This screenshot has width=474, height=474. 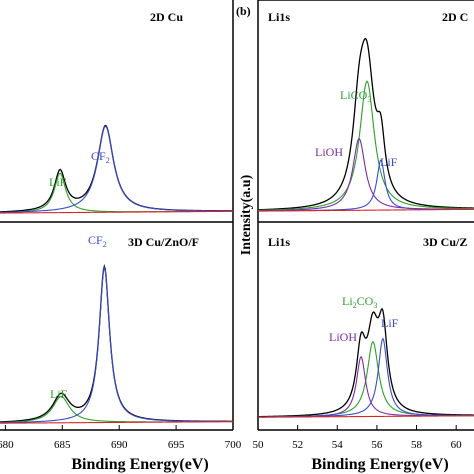 I want to click on series-3-background-line, so click(x=366, y=416).